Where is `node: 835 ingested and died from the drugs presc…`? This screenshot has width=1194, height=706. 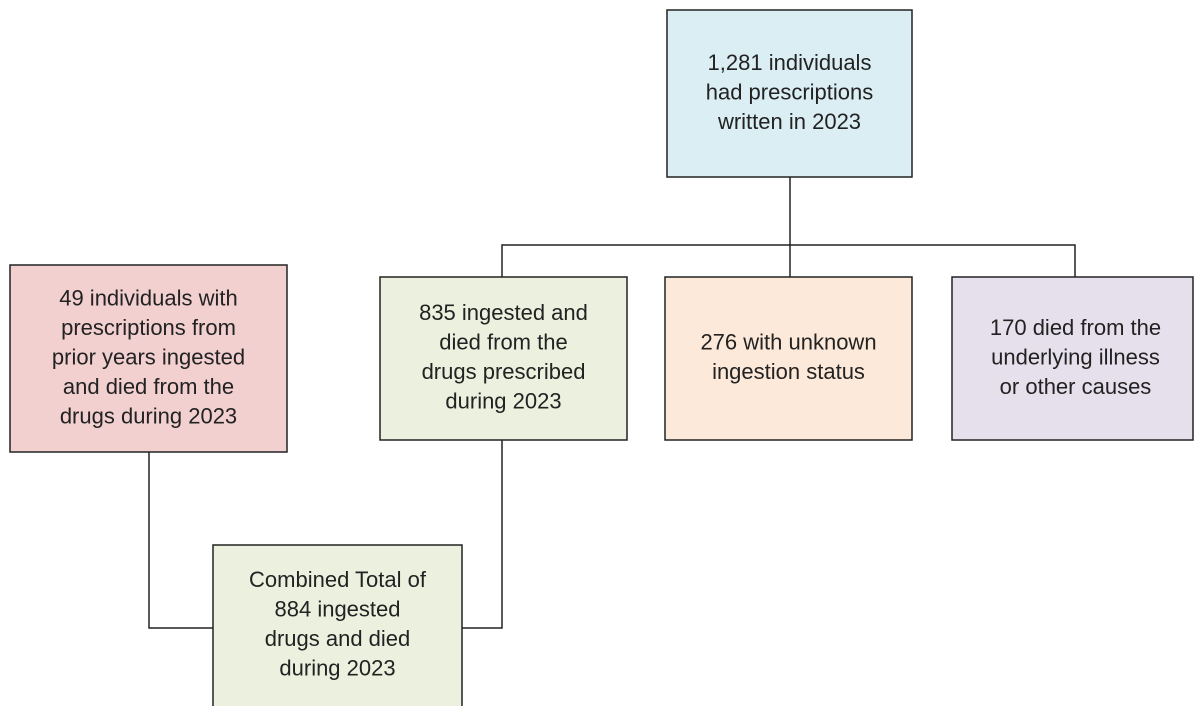 node: 835 ingested and died from the drugs presc… is located at coordinates (503, 358).